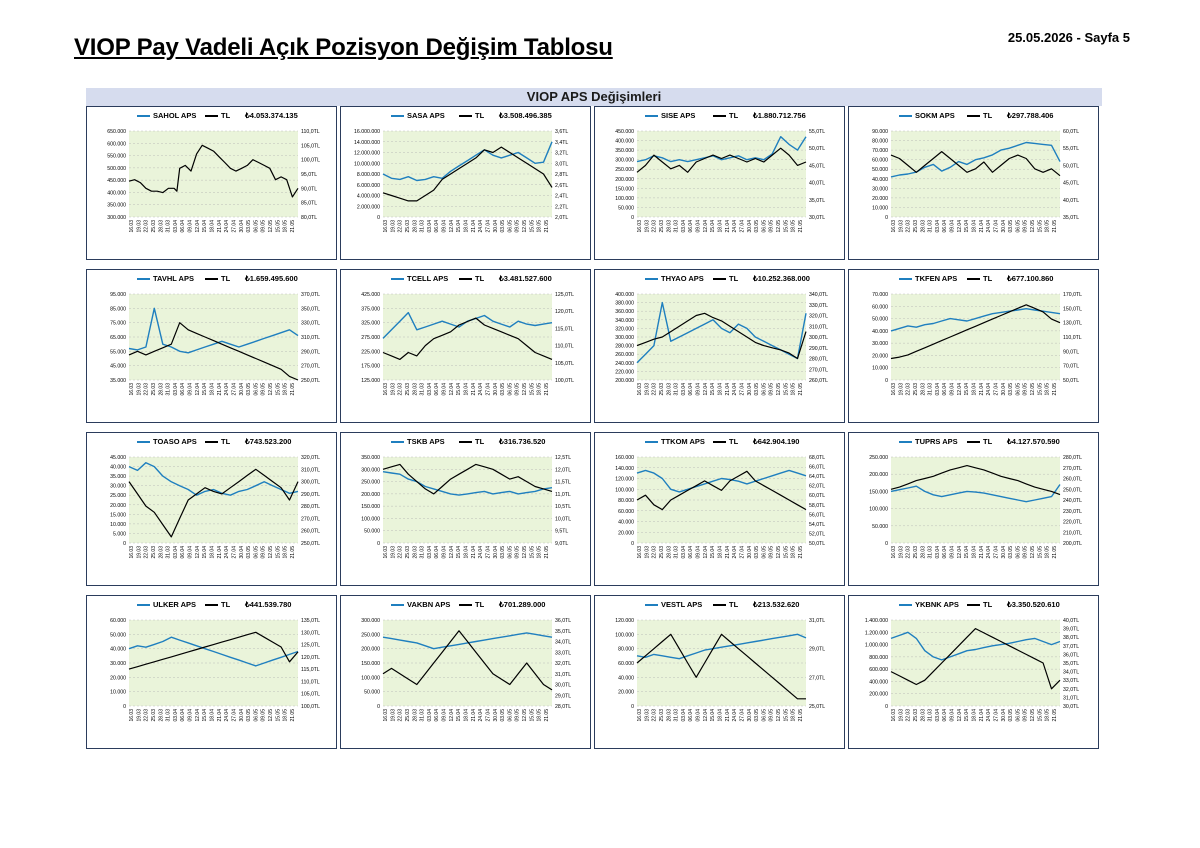  Describe the element at coordinates (624, 364) in the screenshot. I see `y-left-tick: 240.000` at that location.